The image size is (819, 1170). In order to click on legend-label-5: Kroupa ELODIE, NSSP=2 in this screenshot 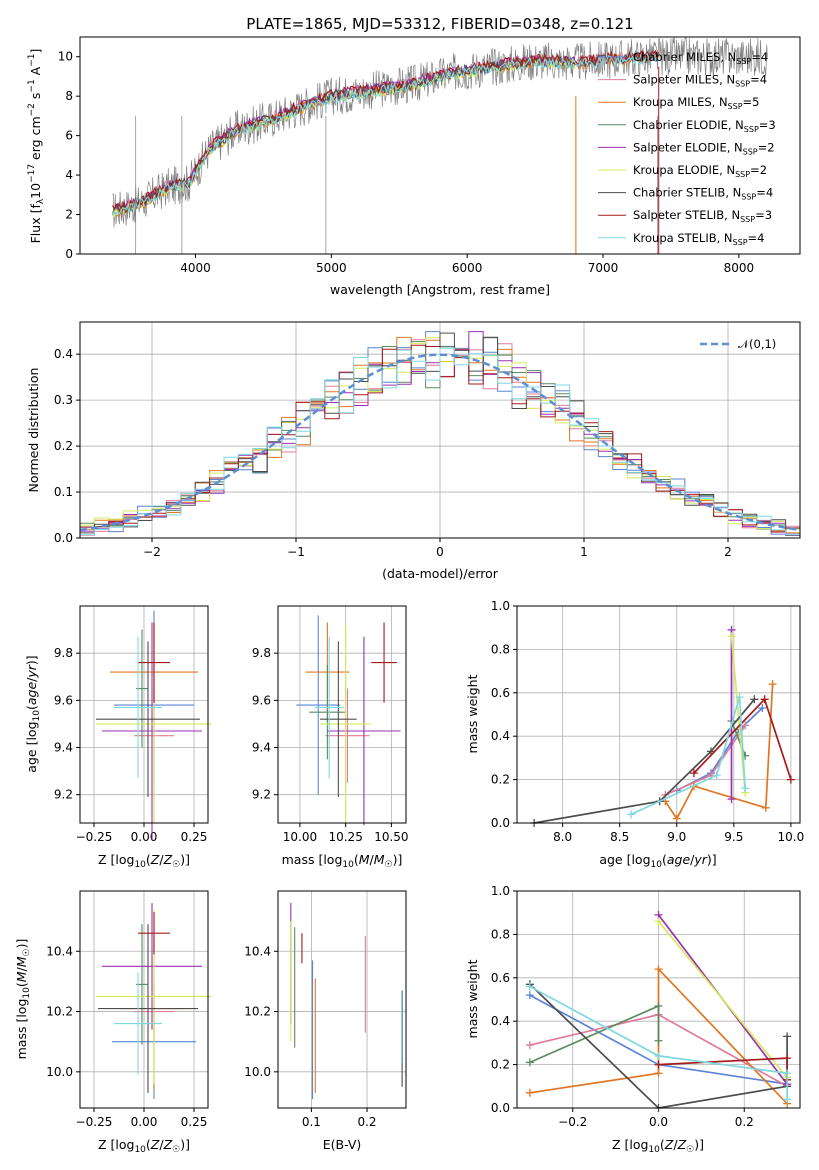, I will do `click(700, 171)`.